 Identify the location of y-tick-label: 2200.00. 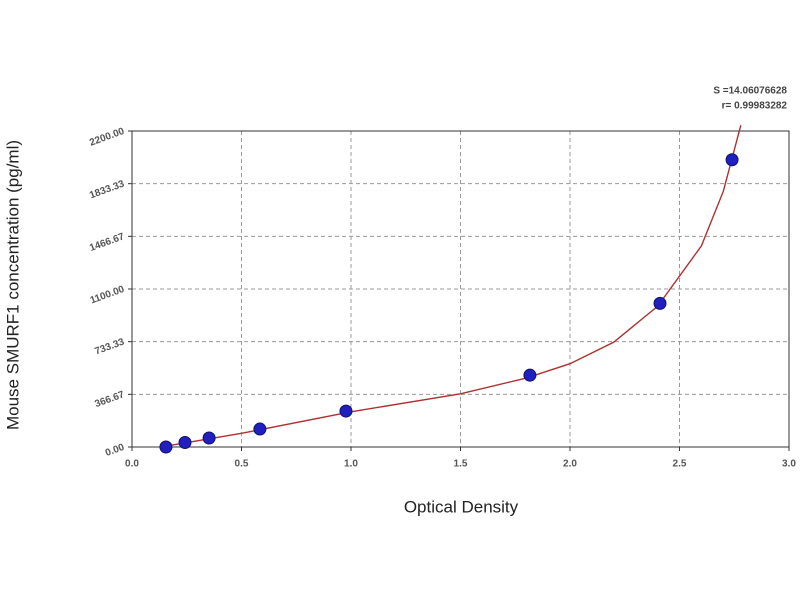
(107, 137).